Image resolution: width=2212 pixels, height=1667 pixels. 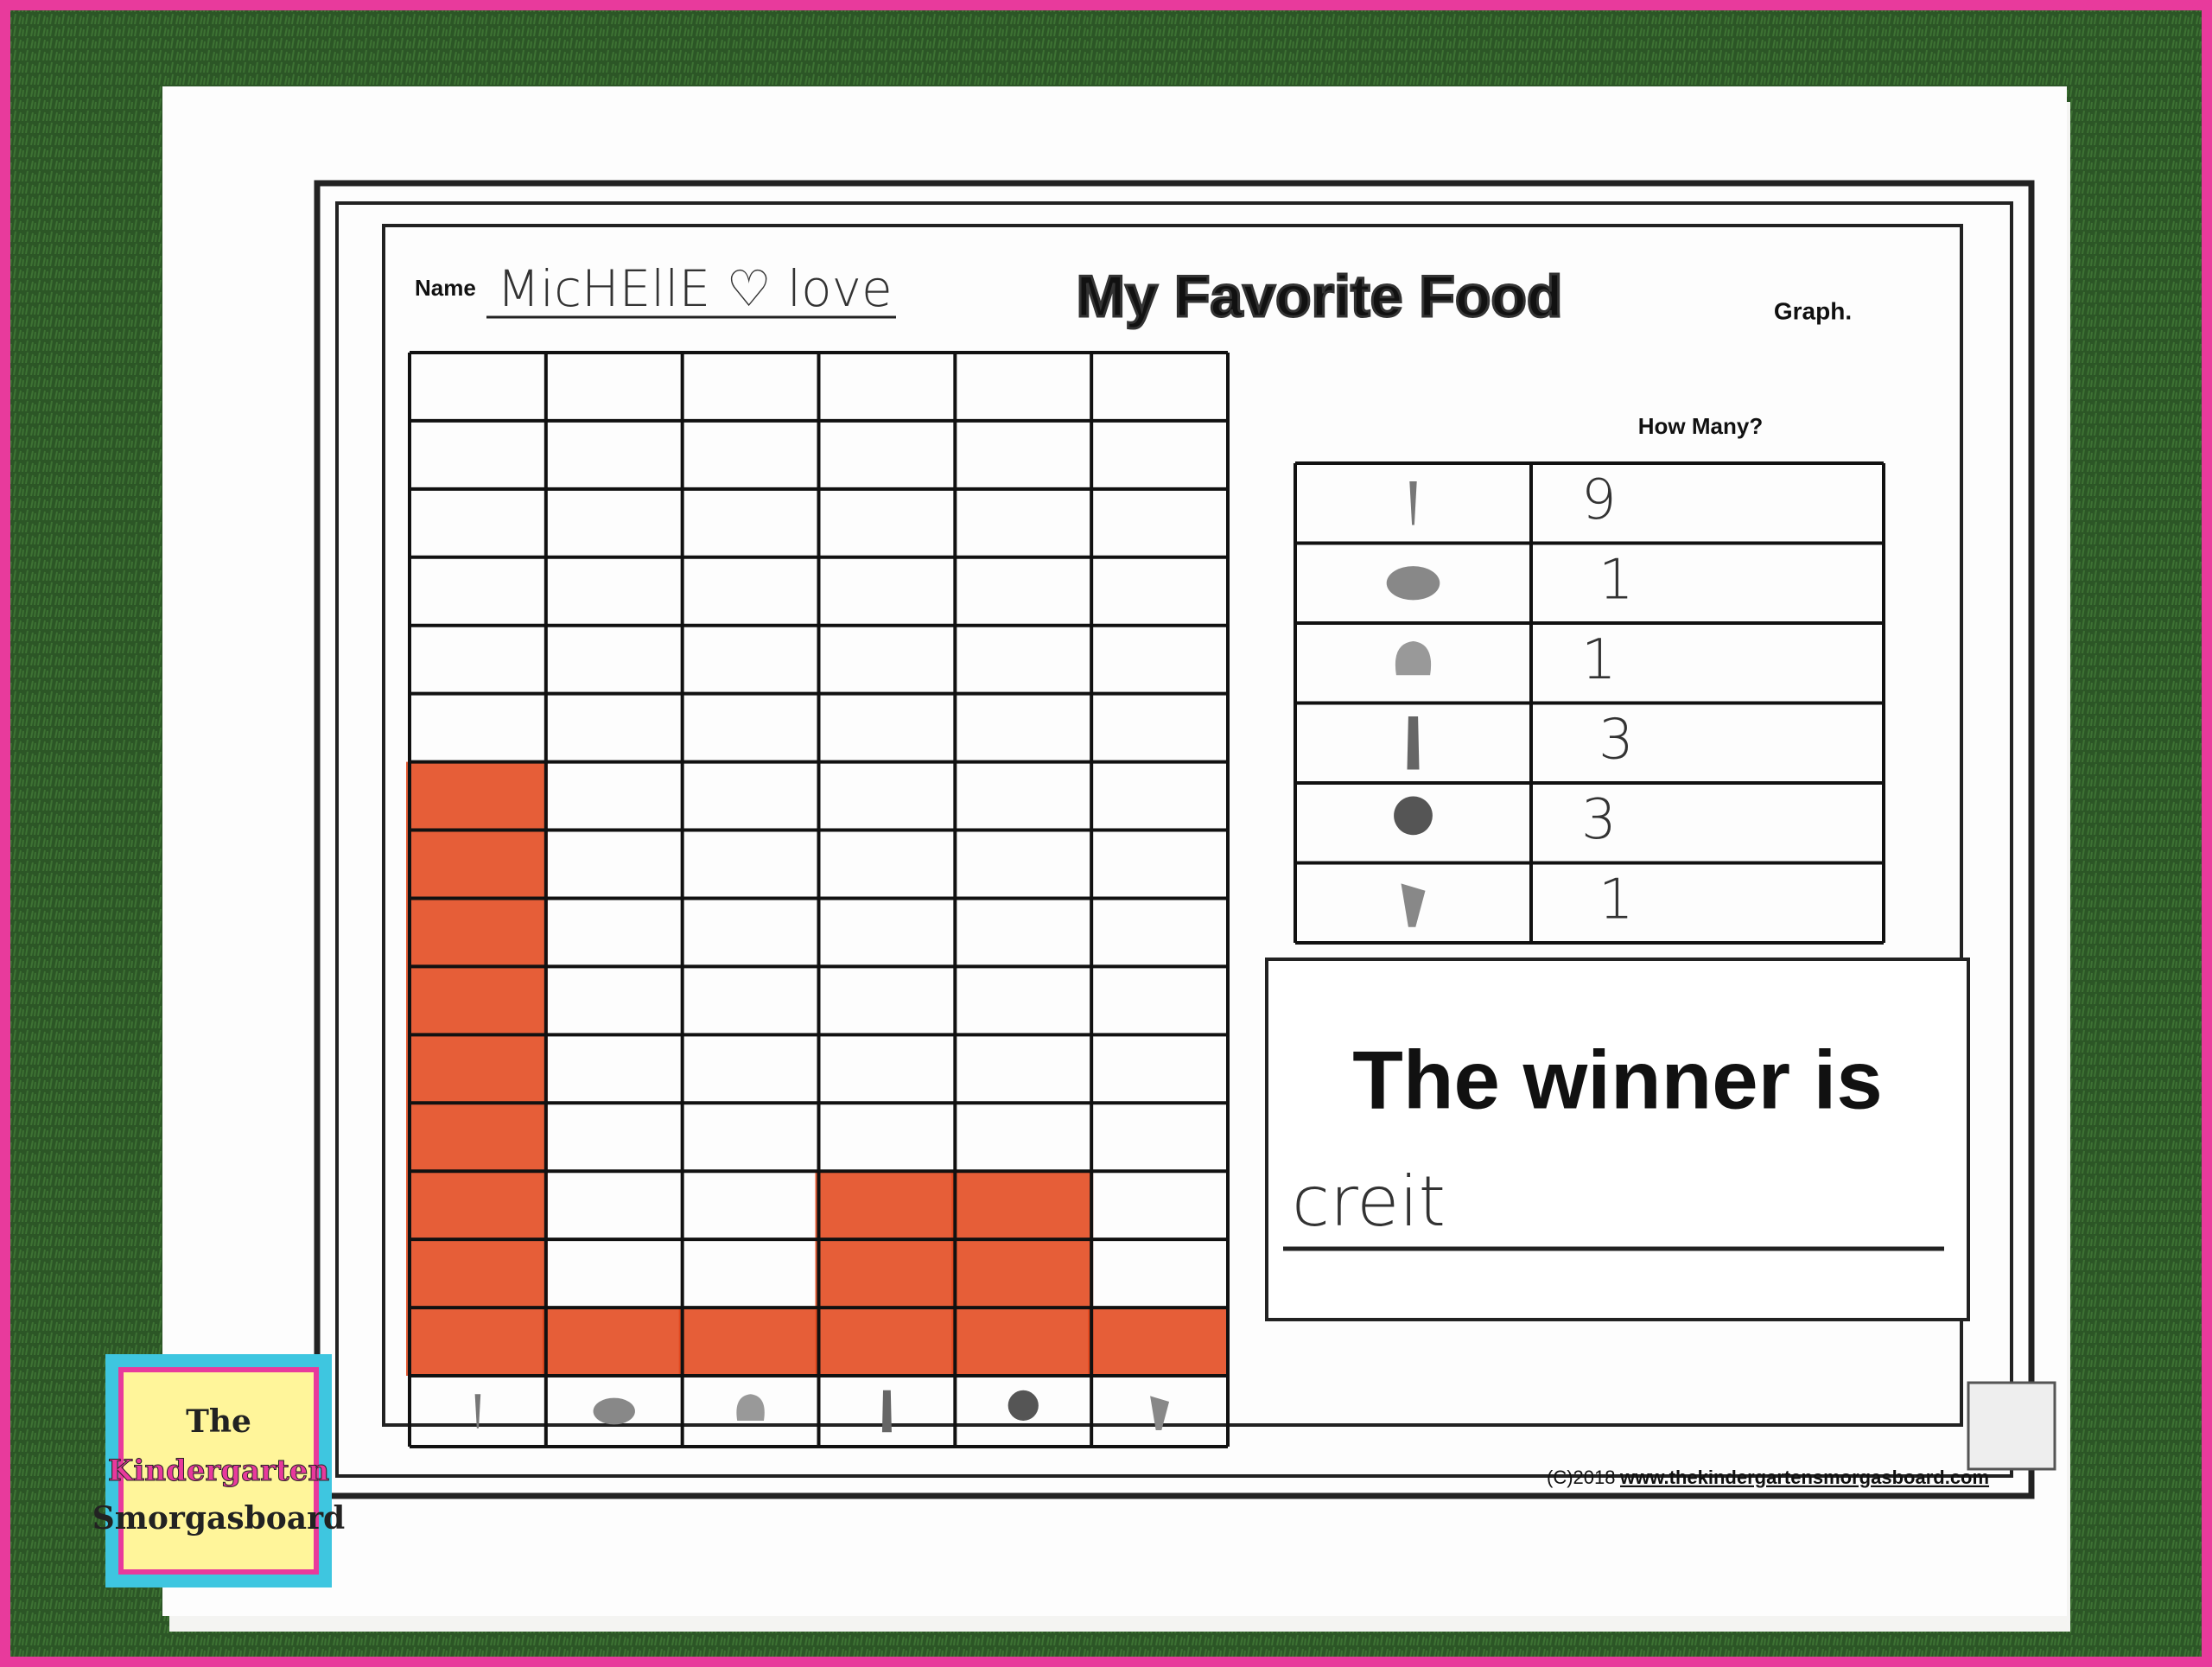 I want to click on name-label: Name, so click(x=446, y=288).